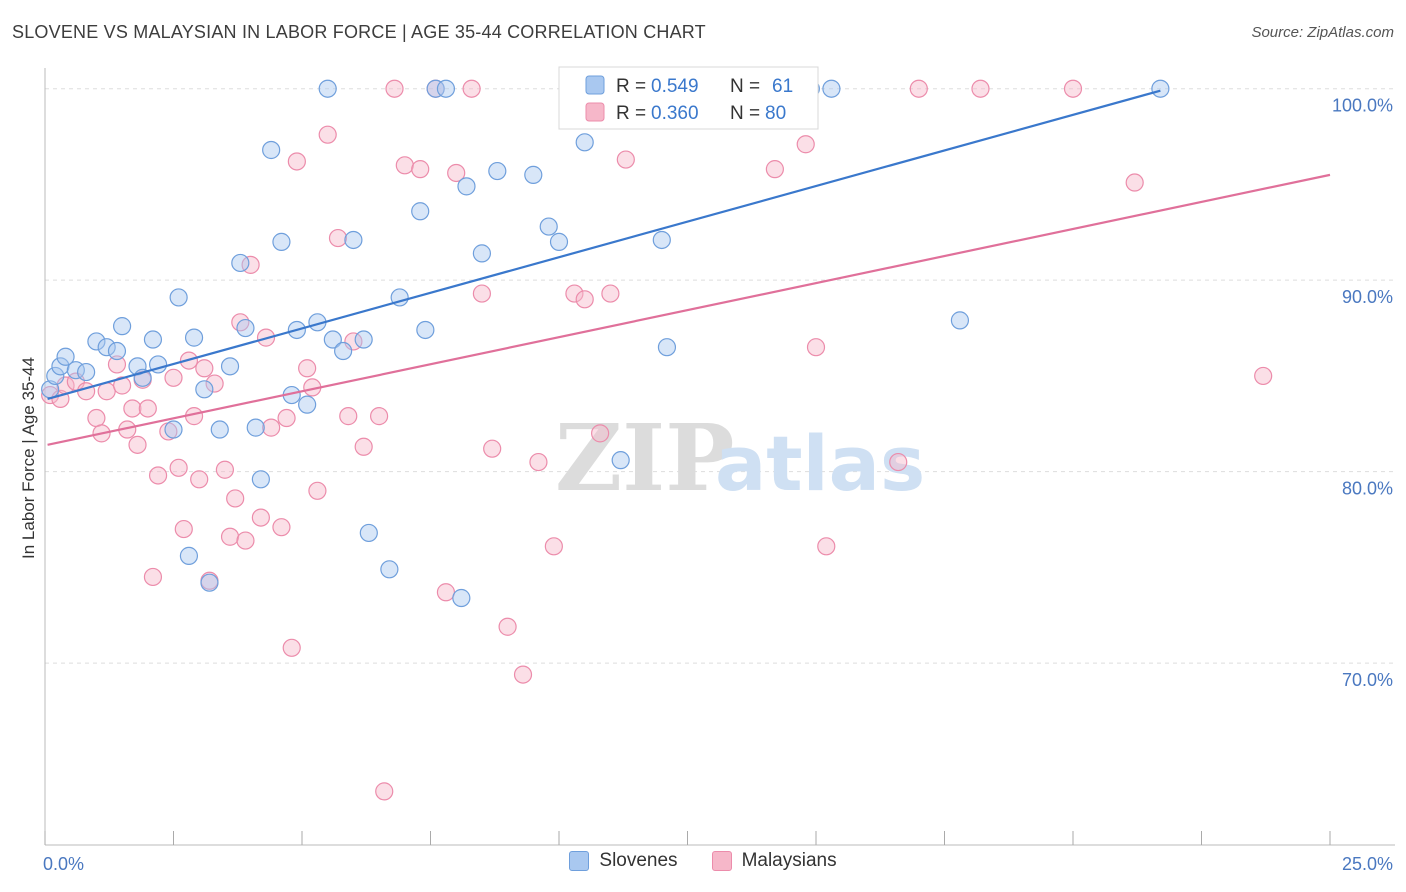  What do you see at coordinates (688, 98) in the screenshot?
I see `stats-legend: R = 0.549 N = 61 R = 0.360 N = 80` at bounding box center [688, 98].